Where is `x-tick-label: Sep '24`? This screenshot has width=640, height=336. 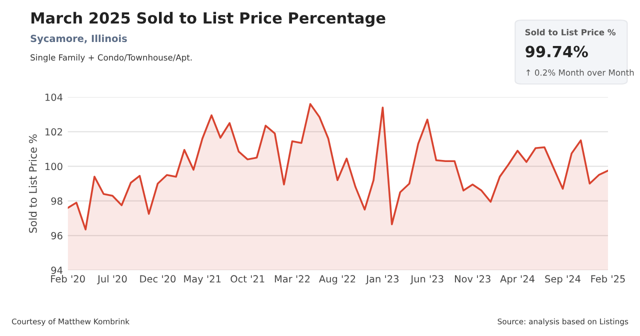 x-tick-label: Sep '24 is located at coordinates (562, 279).